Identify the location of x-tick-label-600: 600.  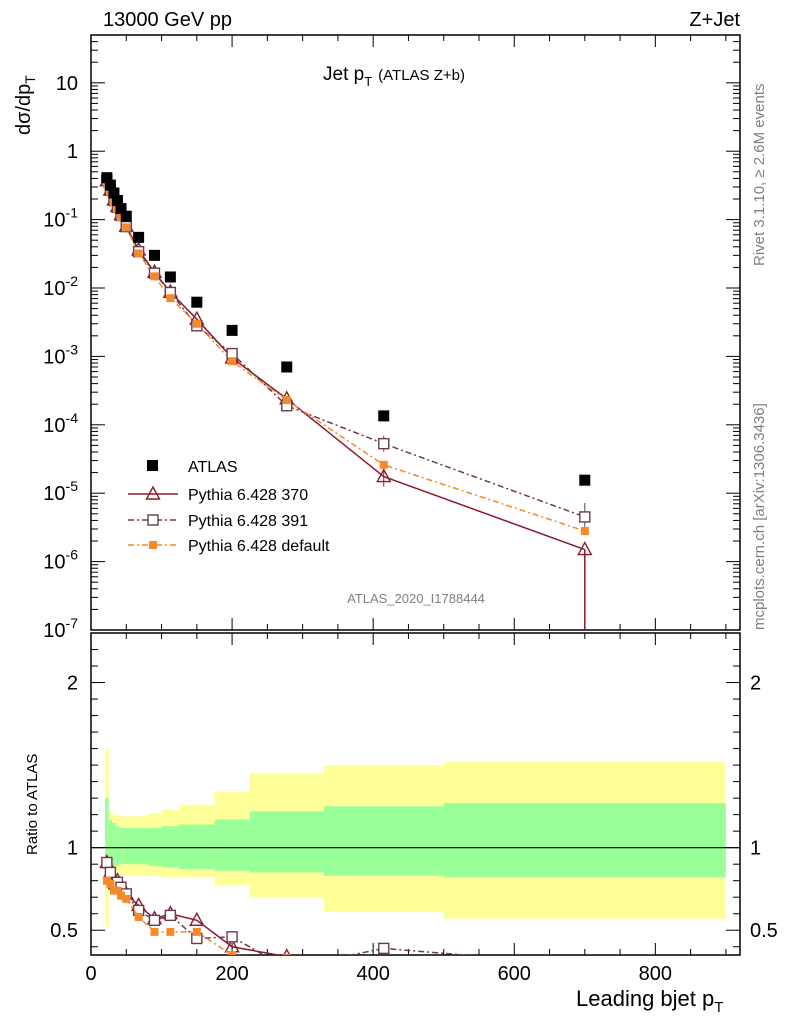
(514, 974).